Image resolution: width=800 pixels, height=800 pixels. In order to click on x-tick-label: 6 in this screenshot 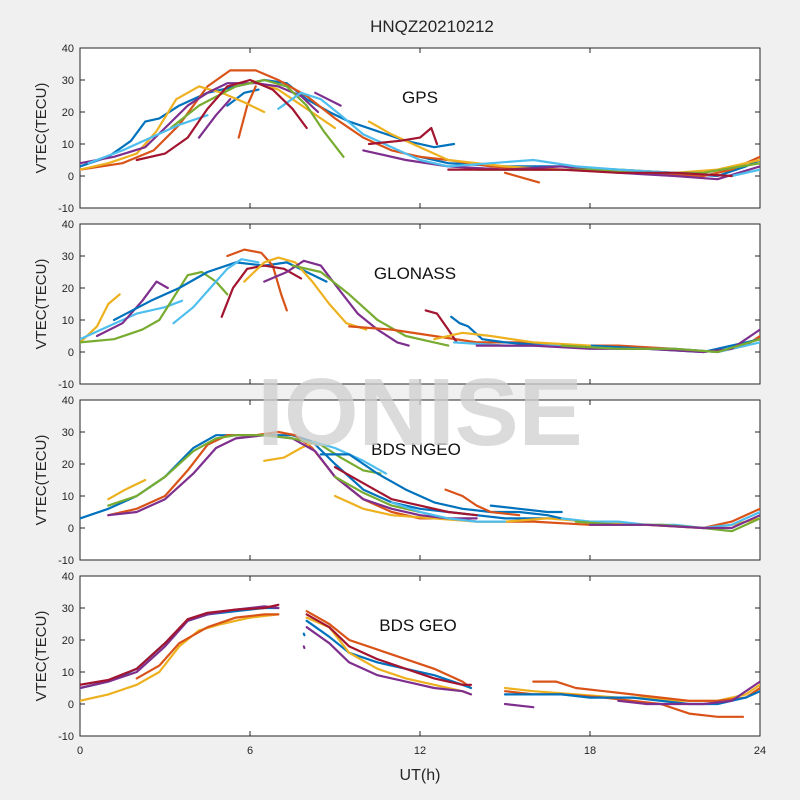, I will do `click(250, 751)`.